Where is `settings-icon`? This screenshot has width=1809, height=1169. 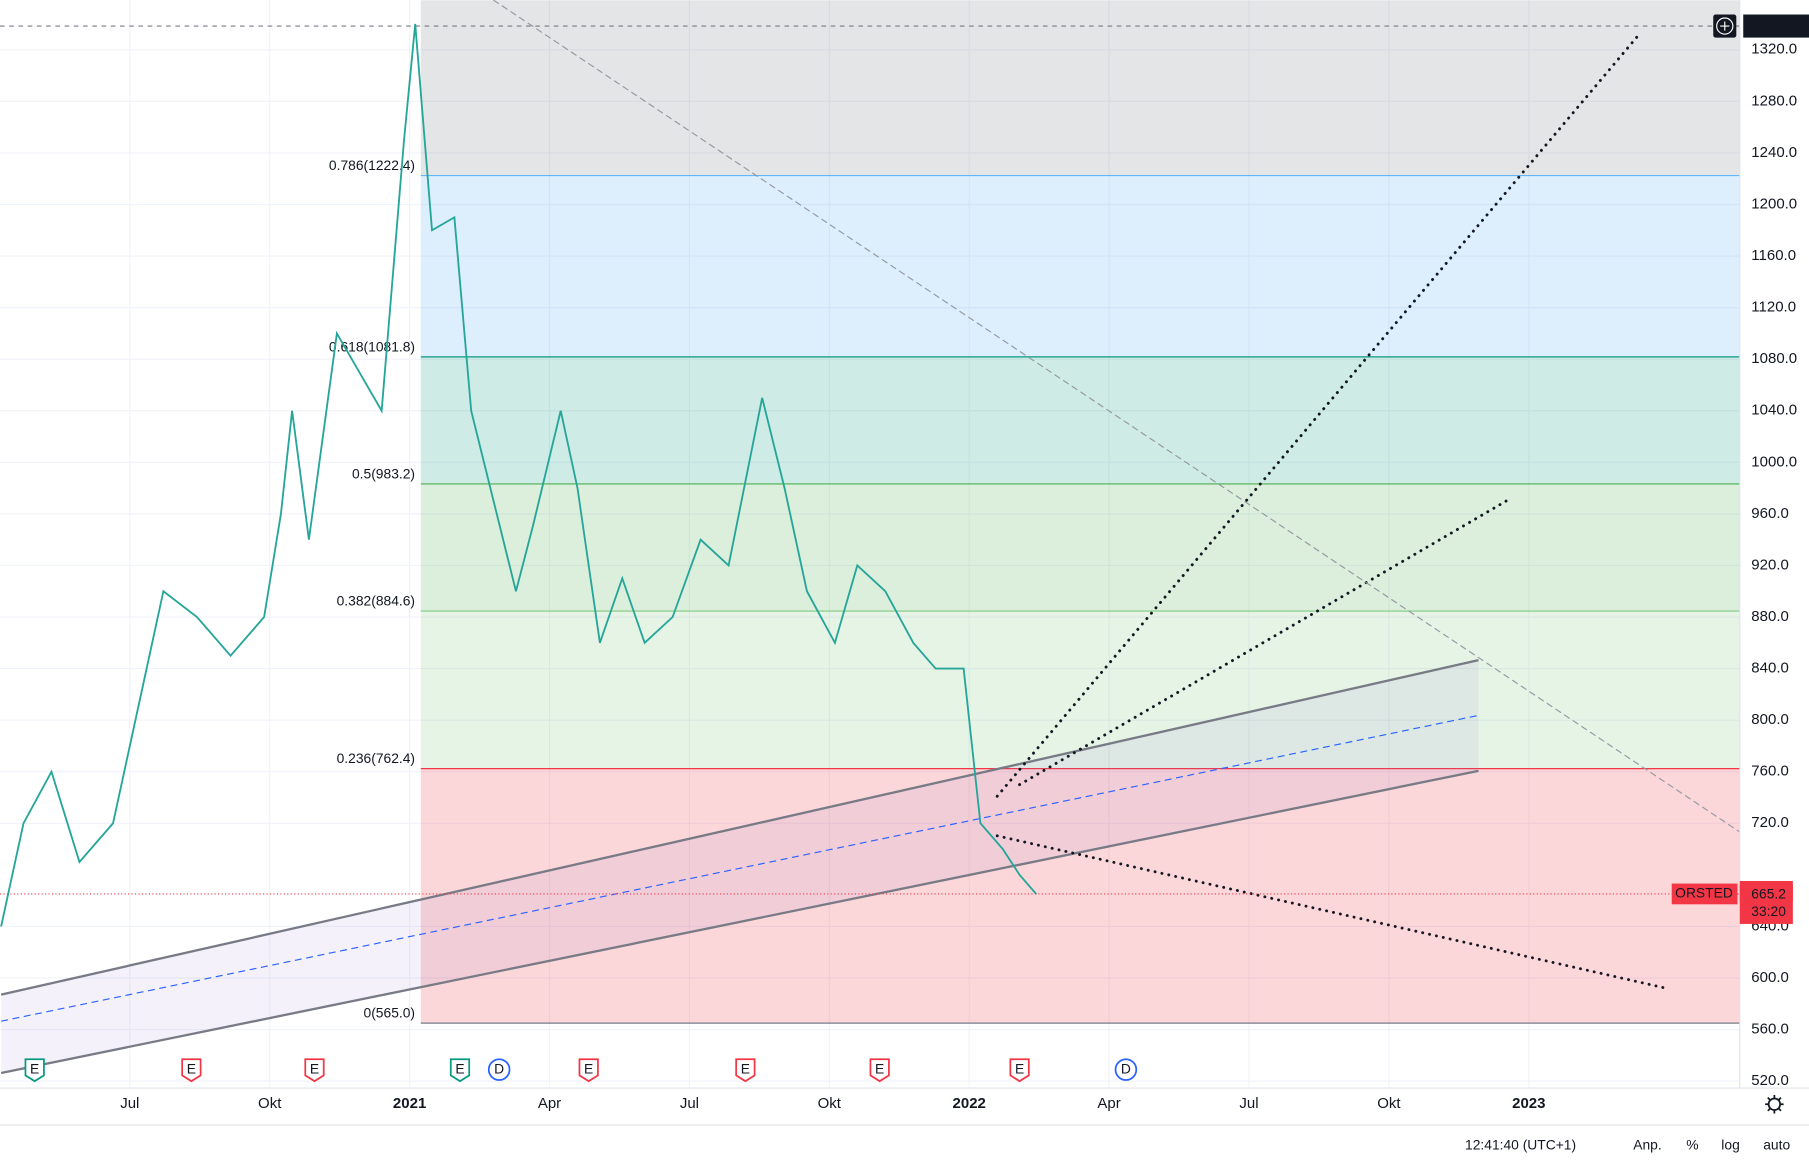
settings-icon is located at coordinates (1774, 1104).